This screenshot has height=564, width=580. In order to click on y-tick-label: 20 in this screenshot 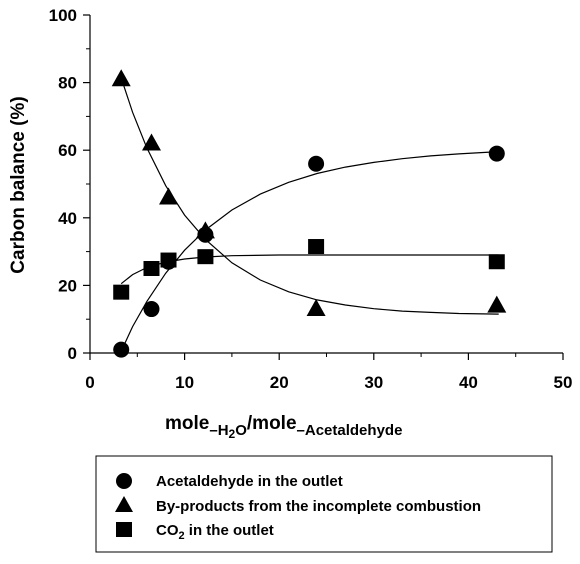, I will do `click(67, 285)`.